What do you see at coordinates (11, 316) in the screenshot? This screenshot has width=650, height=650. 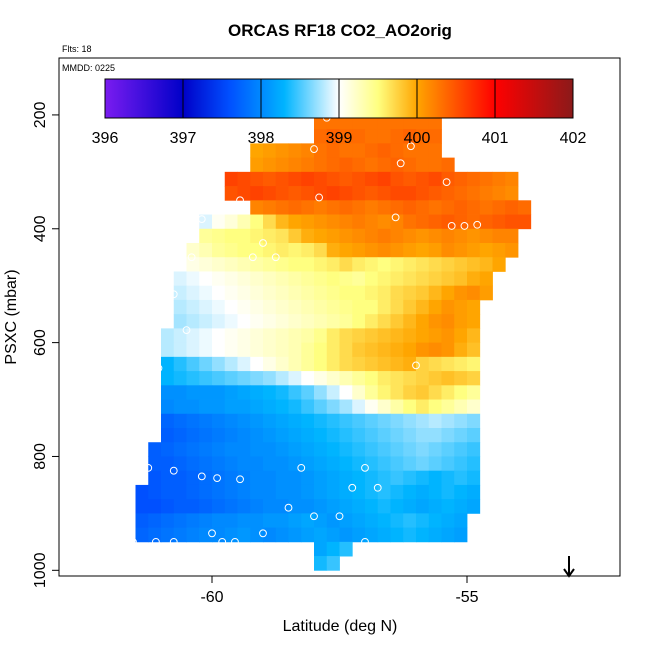 I see `y-axis-label: PSXC (mbar)` at bounding box center [11, 316].